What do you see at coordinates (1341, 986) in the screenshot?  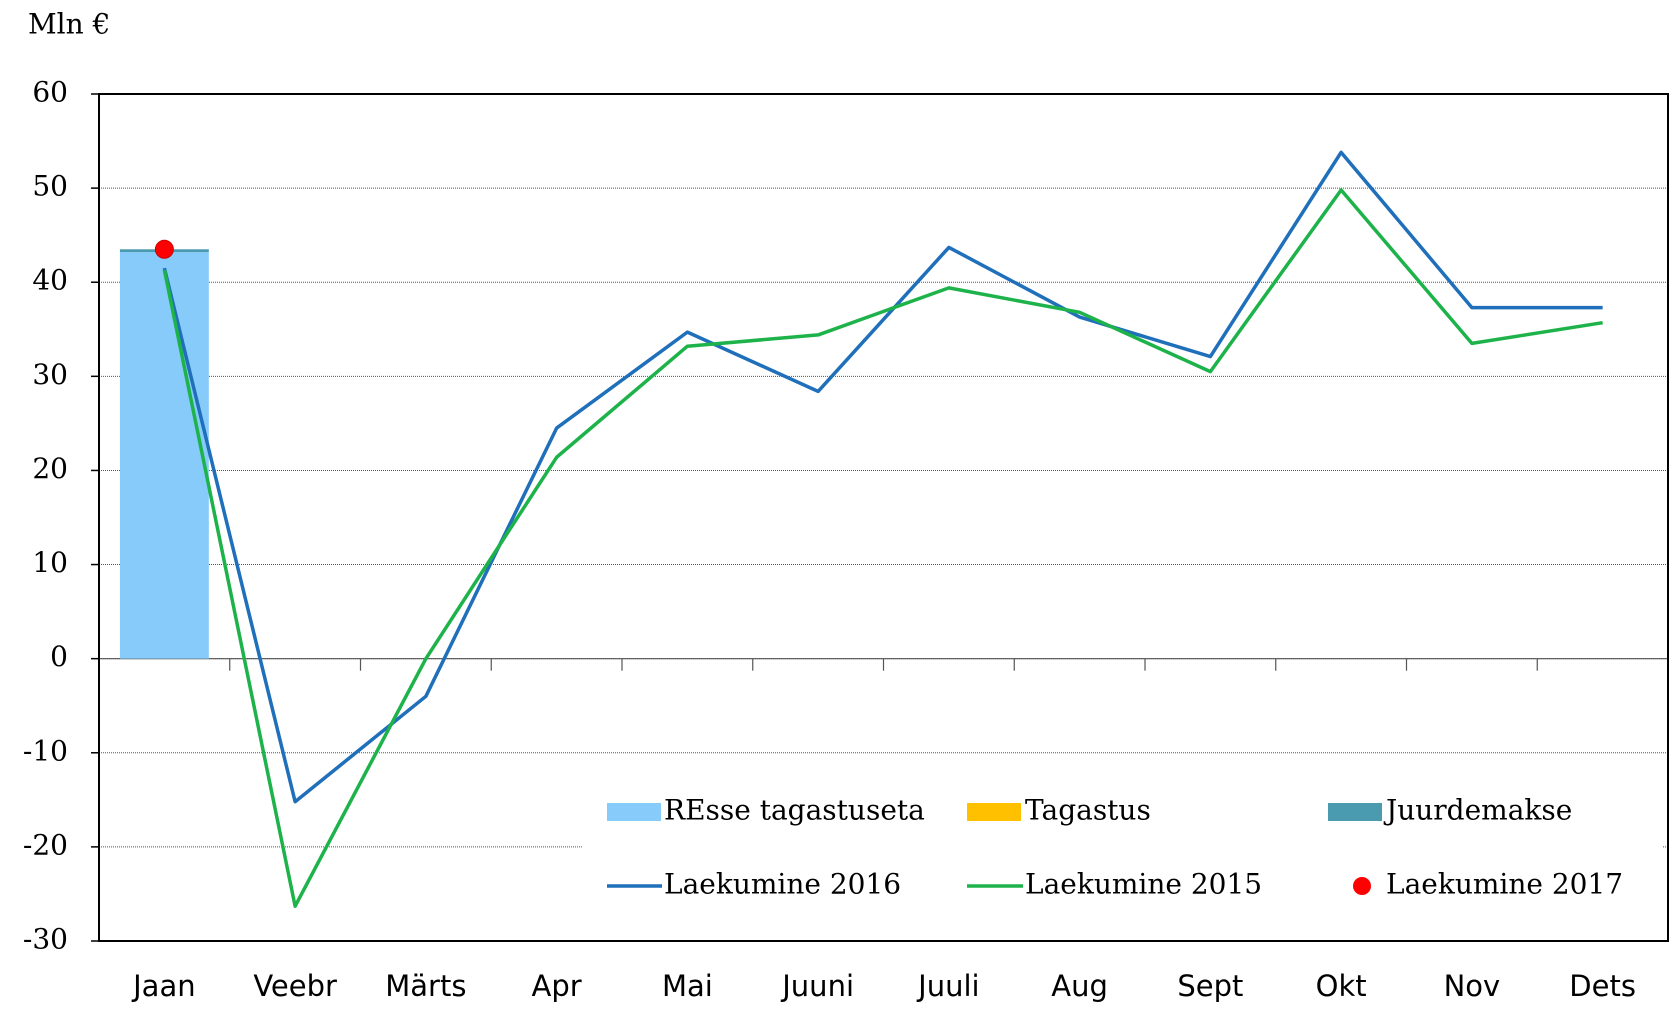 I see `x-tick-label: Okt` at bounding box center [1341, 986].